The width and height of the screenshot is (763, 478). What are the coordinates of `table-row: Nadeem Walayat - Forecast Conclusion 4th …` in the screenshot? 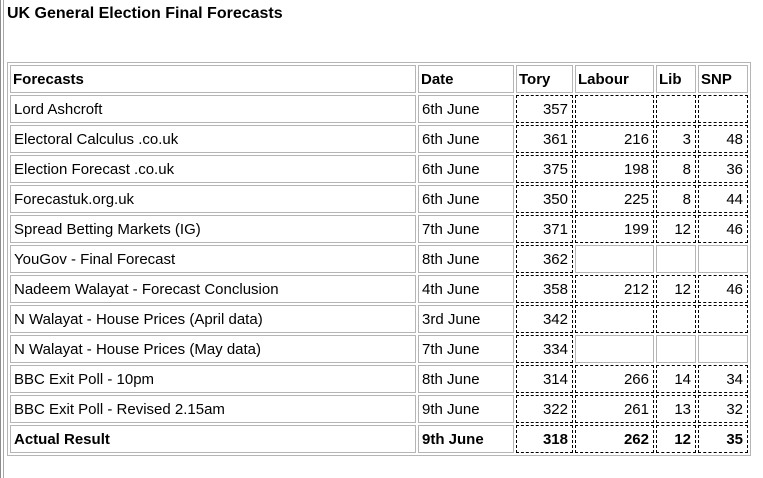 It's located at (379, 289).